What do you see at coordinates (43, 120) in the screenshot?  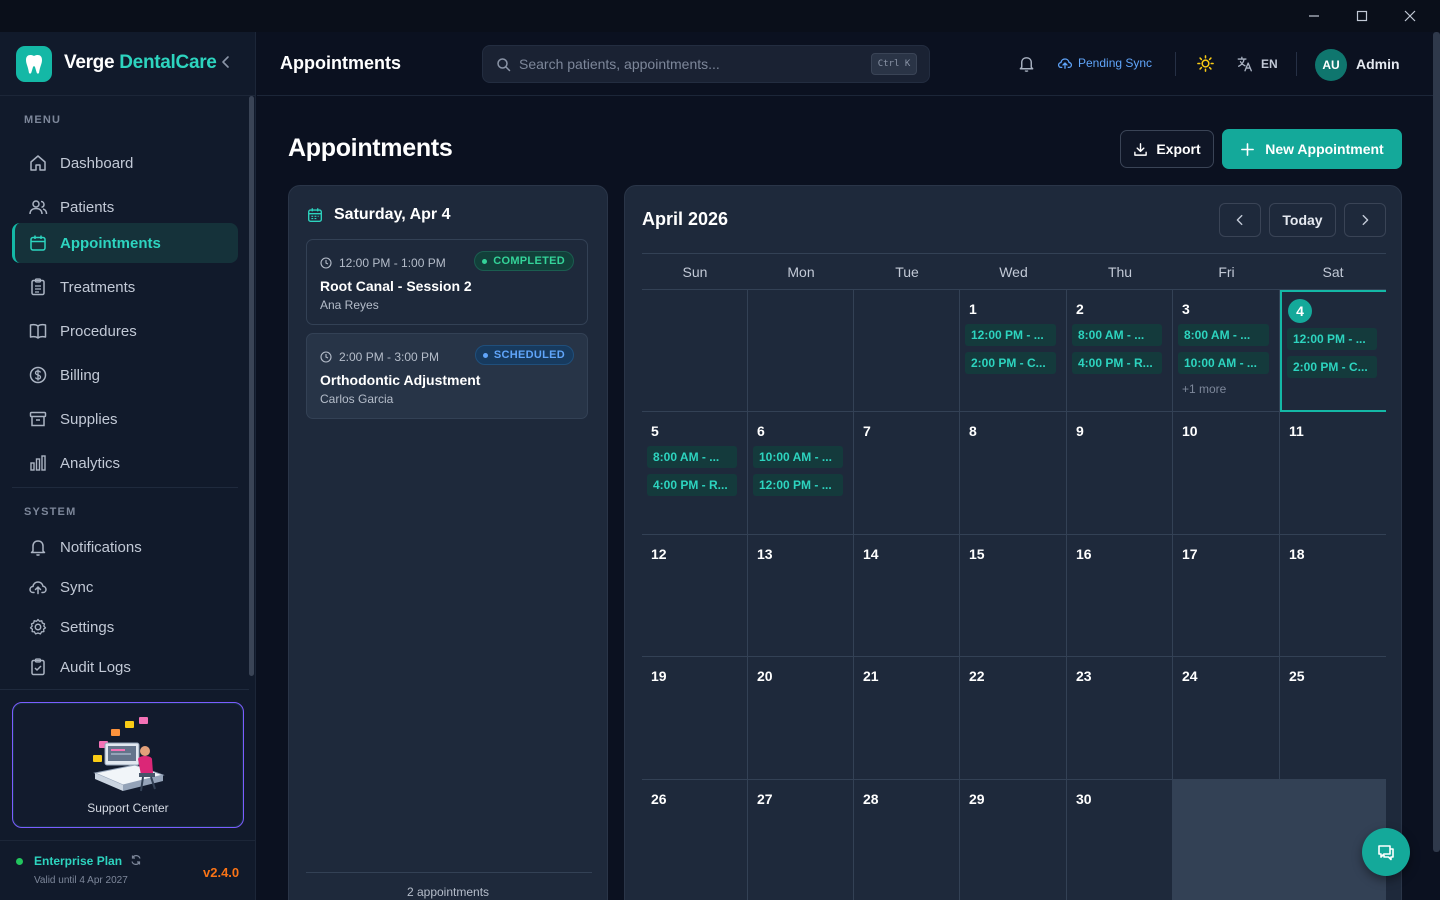 I see `menu-section-label: MENU` at bounding box center [43, 120].